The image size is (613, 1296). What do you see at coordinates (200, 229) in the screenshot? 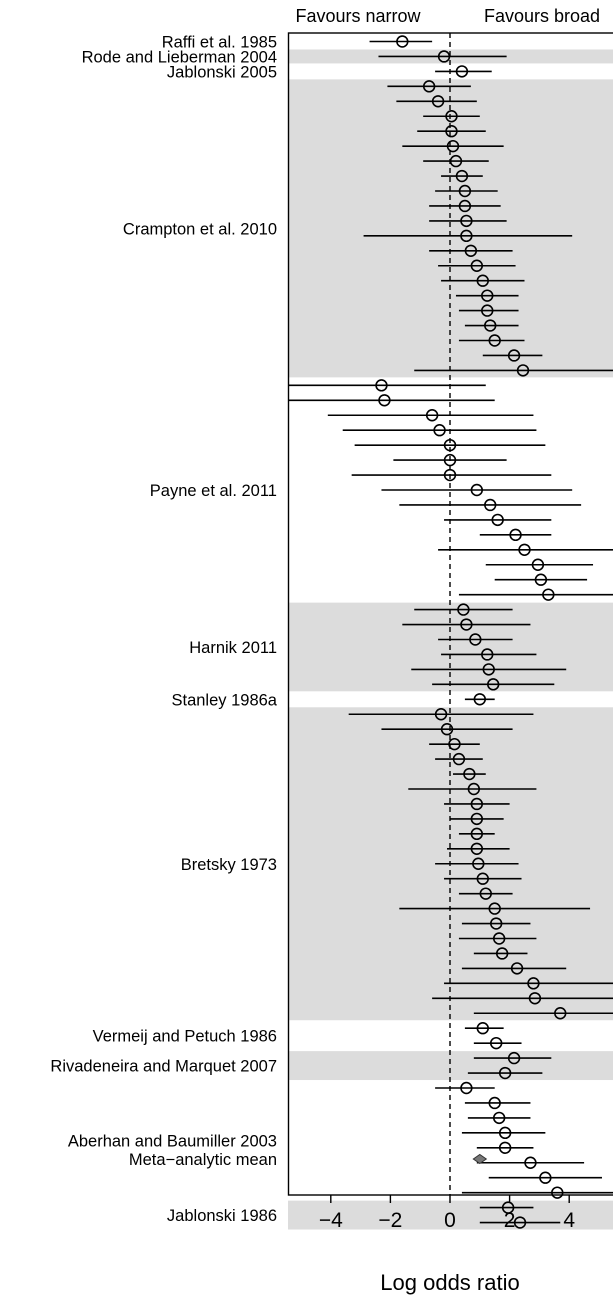
I see `study-label: Crampton et al. 2010` at bounding box center [200, 229].